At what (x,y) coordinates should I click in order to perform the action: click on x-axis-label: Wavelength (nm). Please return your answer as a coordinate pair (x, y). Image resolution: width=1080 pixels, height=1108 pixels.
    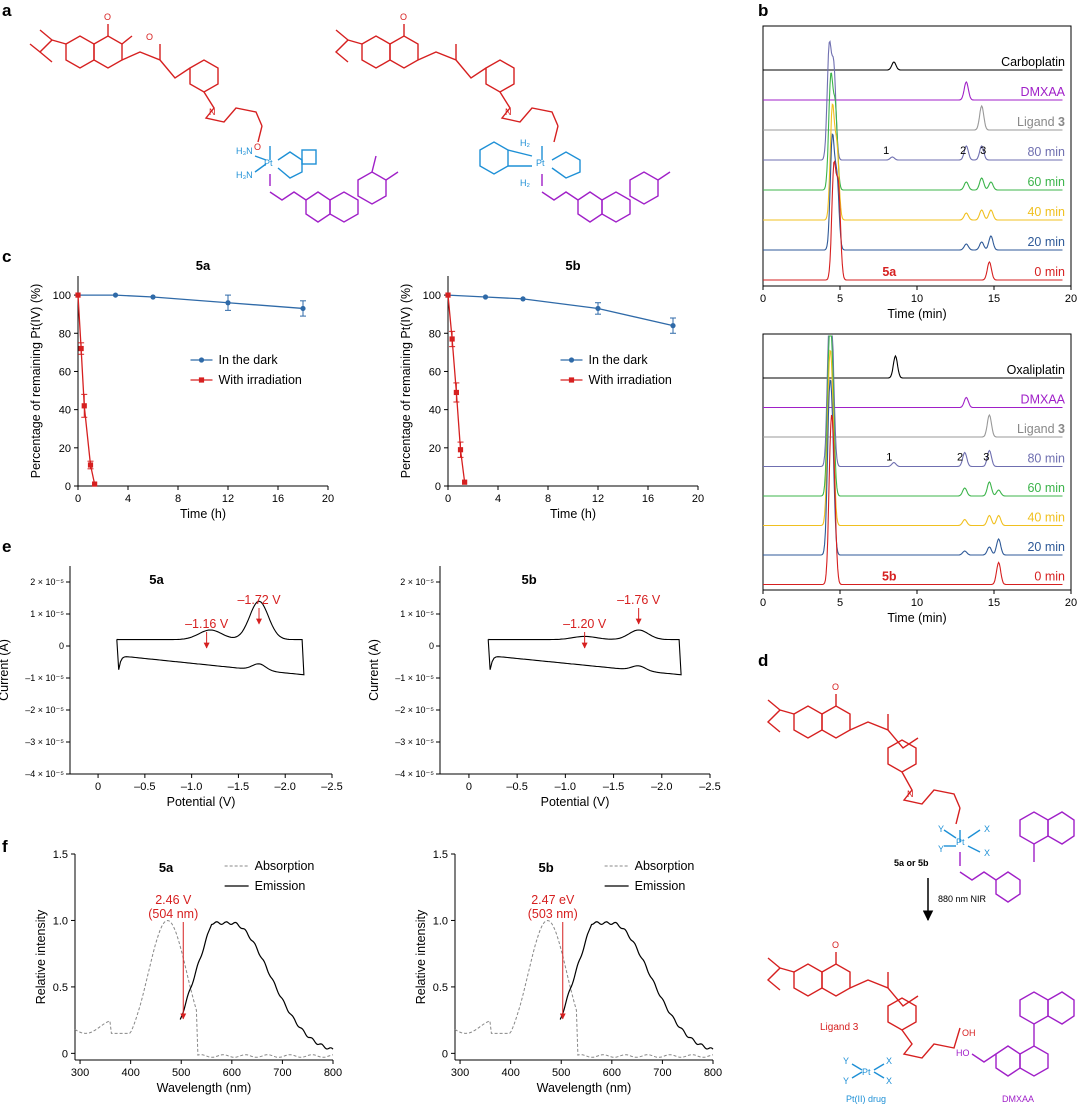
    Looking at the image, I should click on (584, 1088).